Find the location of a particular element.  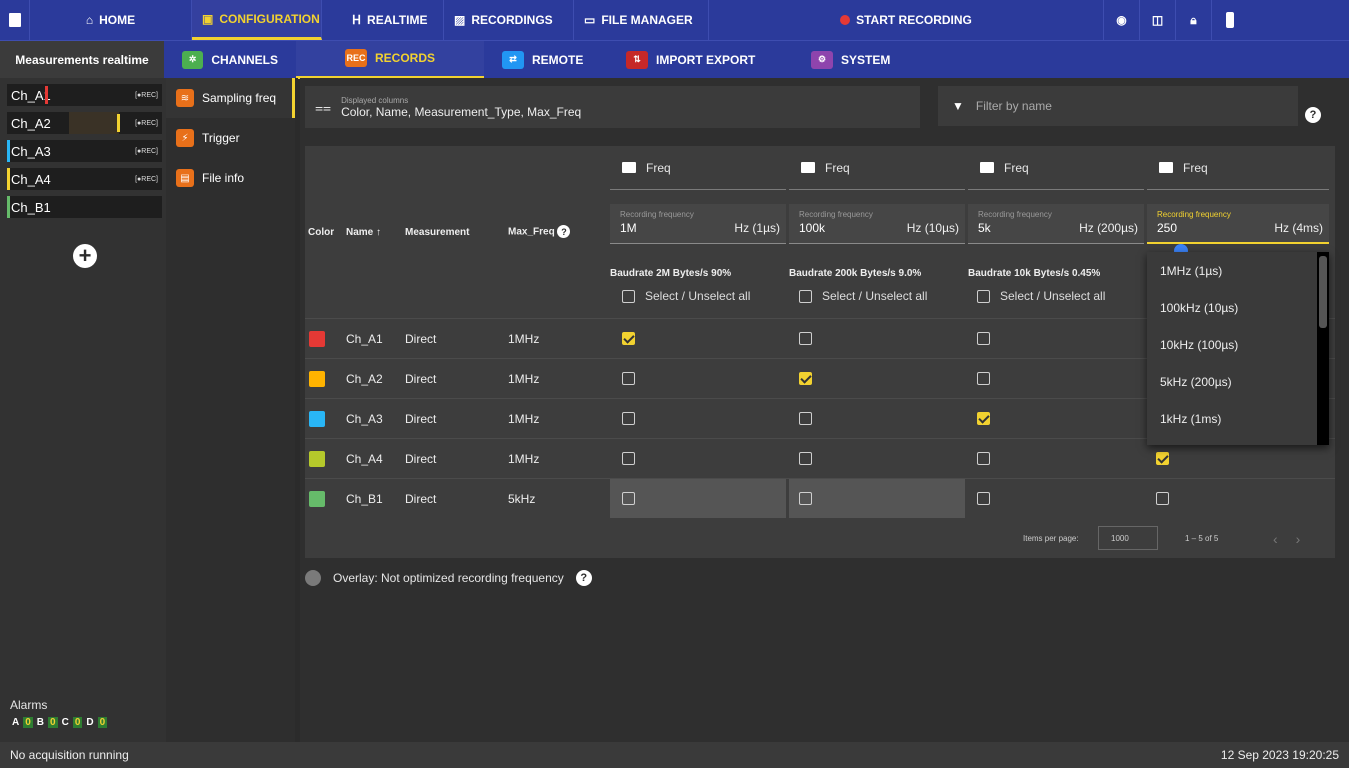

channel-item: Ch_A4 [●REC] is located at coordinates (84, 179).